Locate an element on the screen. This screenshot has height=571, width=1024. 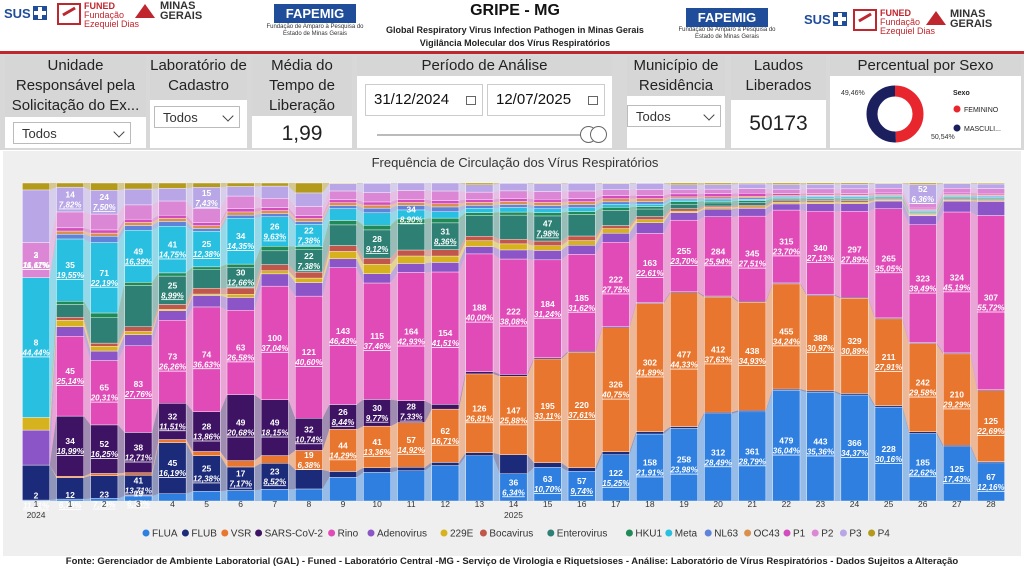
legend-label-vsr: VSR is located at coordinates (241, 534).